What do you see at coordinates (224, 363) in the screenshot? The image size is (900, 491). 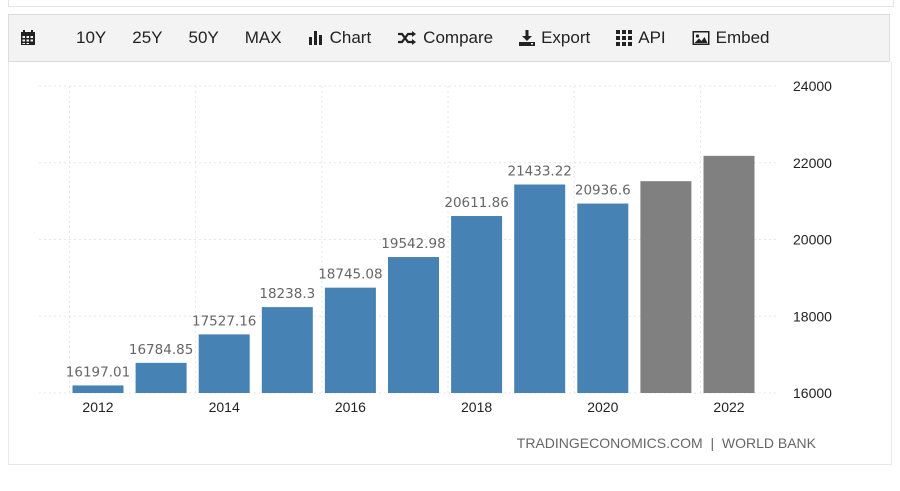 I see `bar-2014` at bounding box center [224, 363].